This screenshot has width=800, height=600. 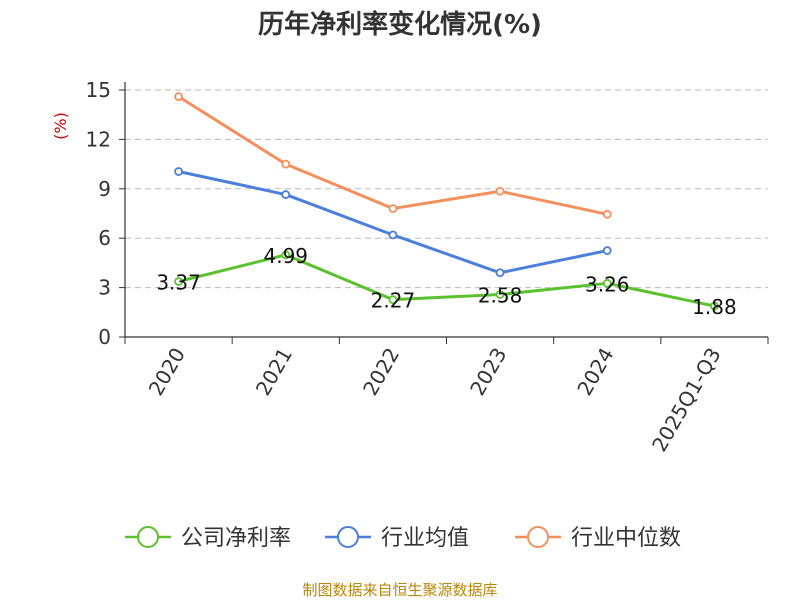 I want to click on x-tick-label: 2023, so click(x=488, y=372).